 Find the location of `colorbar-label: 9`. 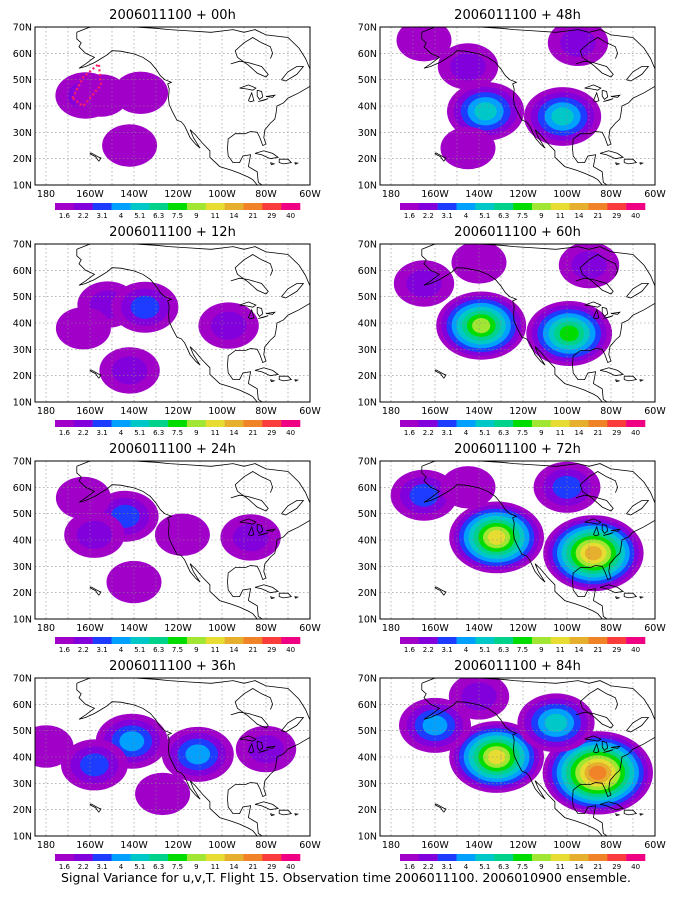

colorbar-label: 9 is located at coordinates (196, 866).